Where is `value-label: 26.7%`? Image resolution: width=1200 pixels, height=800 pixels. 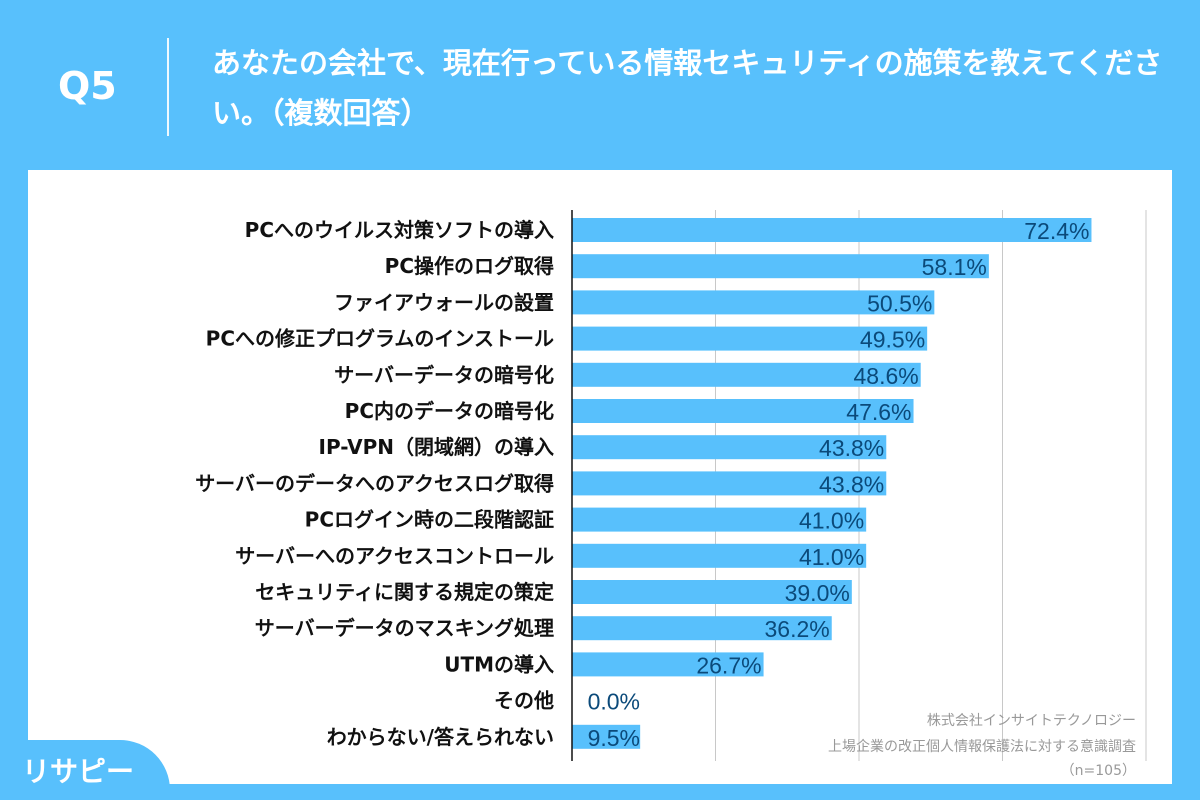
value-label: 26.7% is located at coordinates (728, 665).